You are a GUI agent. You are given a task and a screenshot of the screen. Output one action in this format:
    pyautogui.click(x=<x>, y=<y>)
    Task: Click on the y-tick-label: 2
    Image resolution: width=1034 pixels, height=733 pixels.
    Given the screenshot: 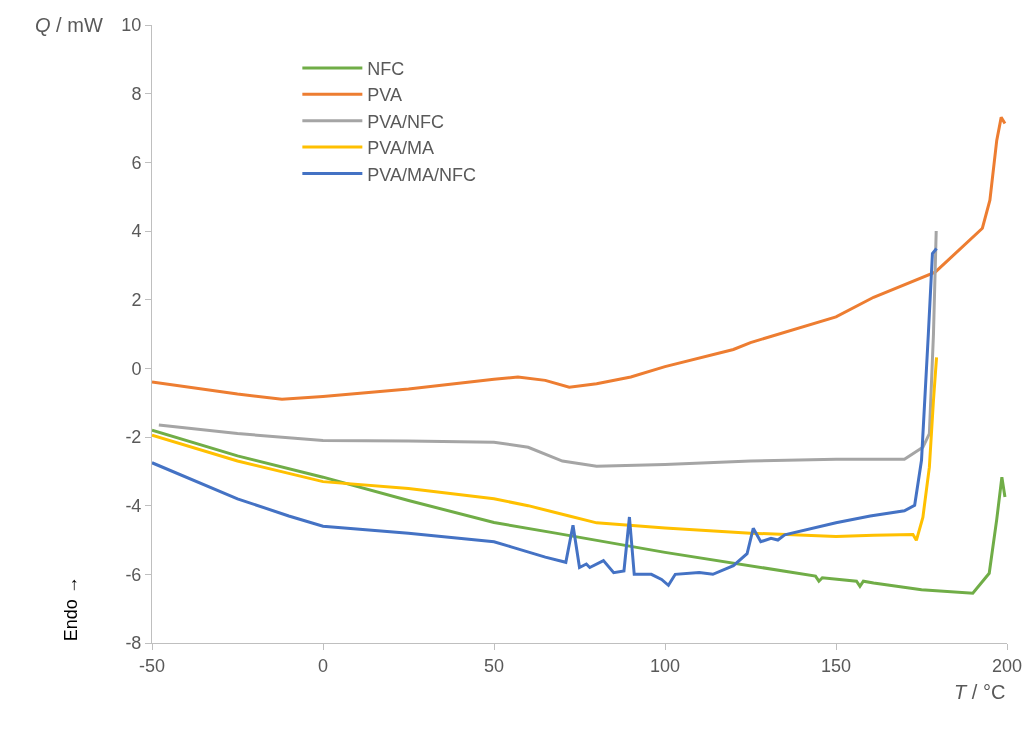 What is the action you would take?
    pyautogui.click(x=136, y=299)
    